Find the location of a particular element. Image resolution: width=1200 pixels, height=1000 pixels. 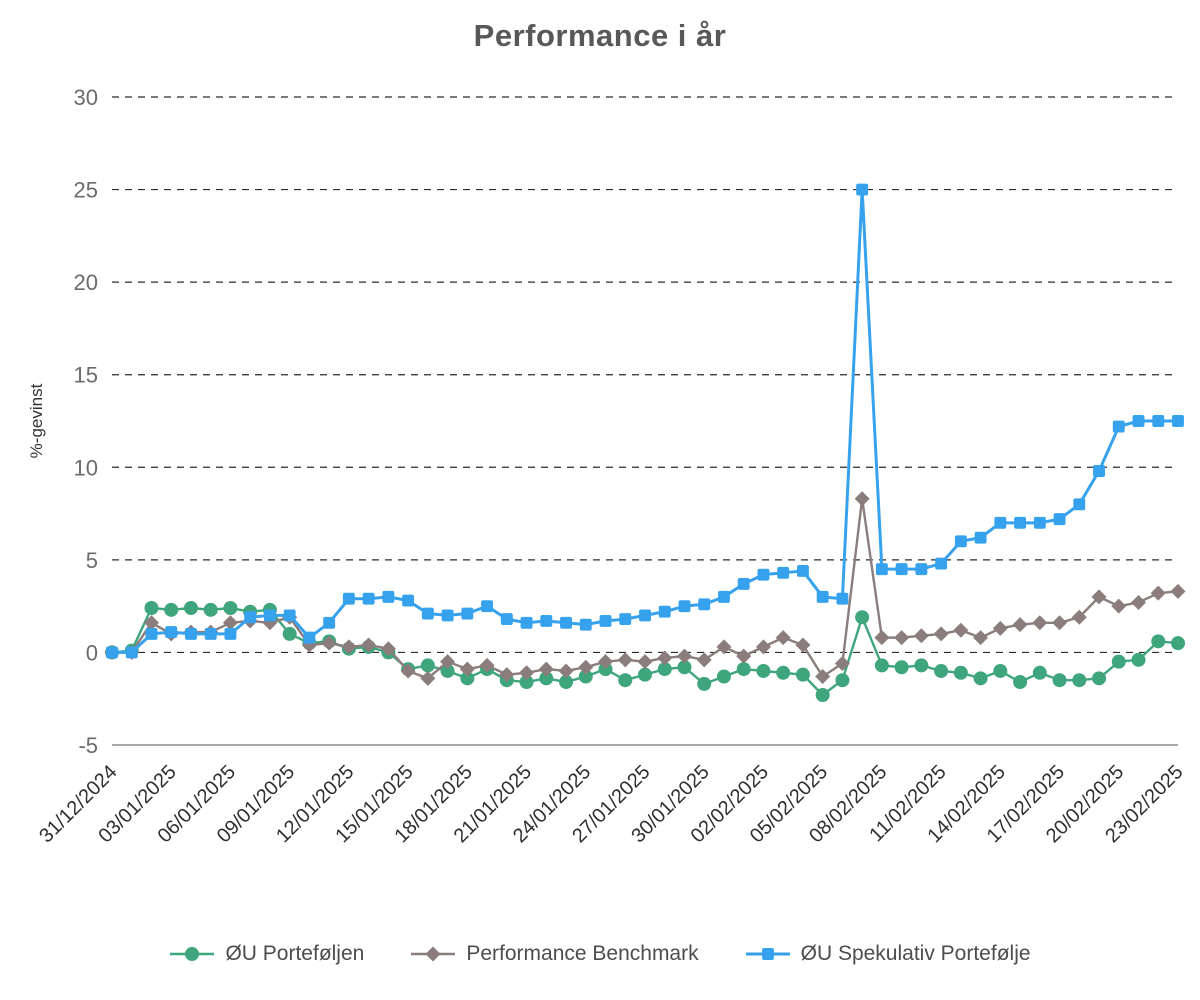

legend-label-ou-spekulativ-portefolje: ØU Spekulativ Portefølje is located at coordinates (915, 953).